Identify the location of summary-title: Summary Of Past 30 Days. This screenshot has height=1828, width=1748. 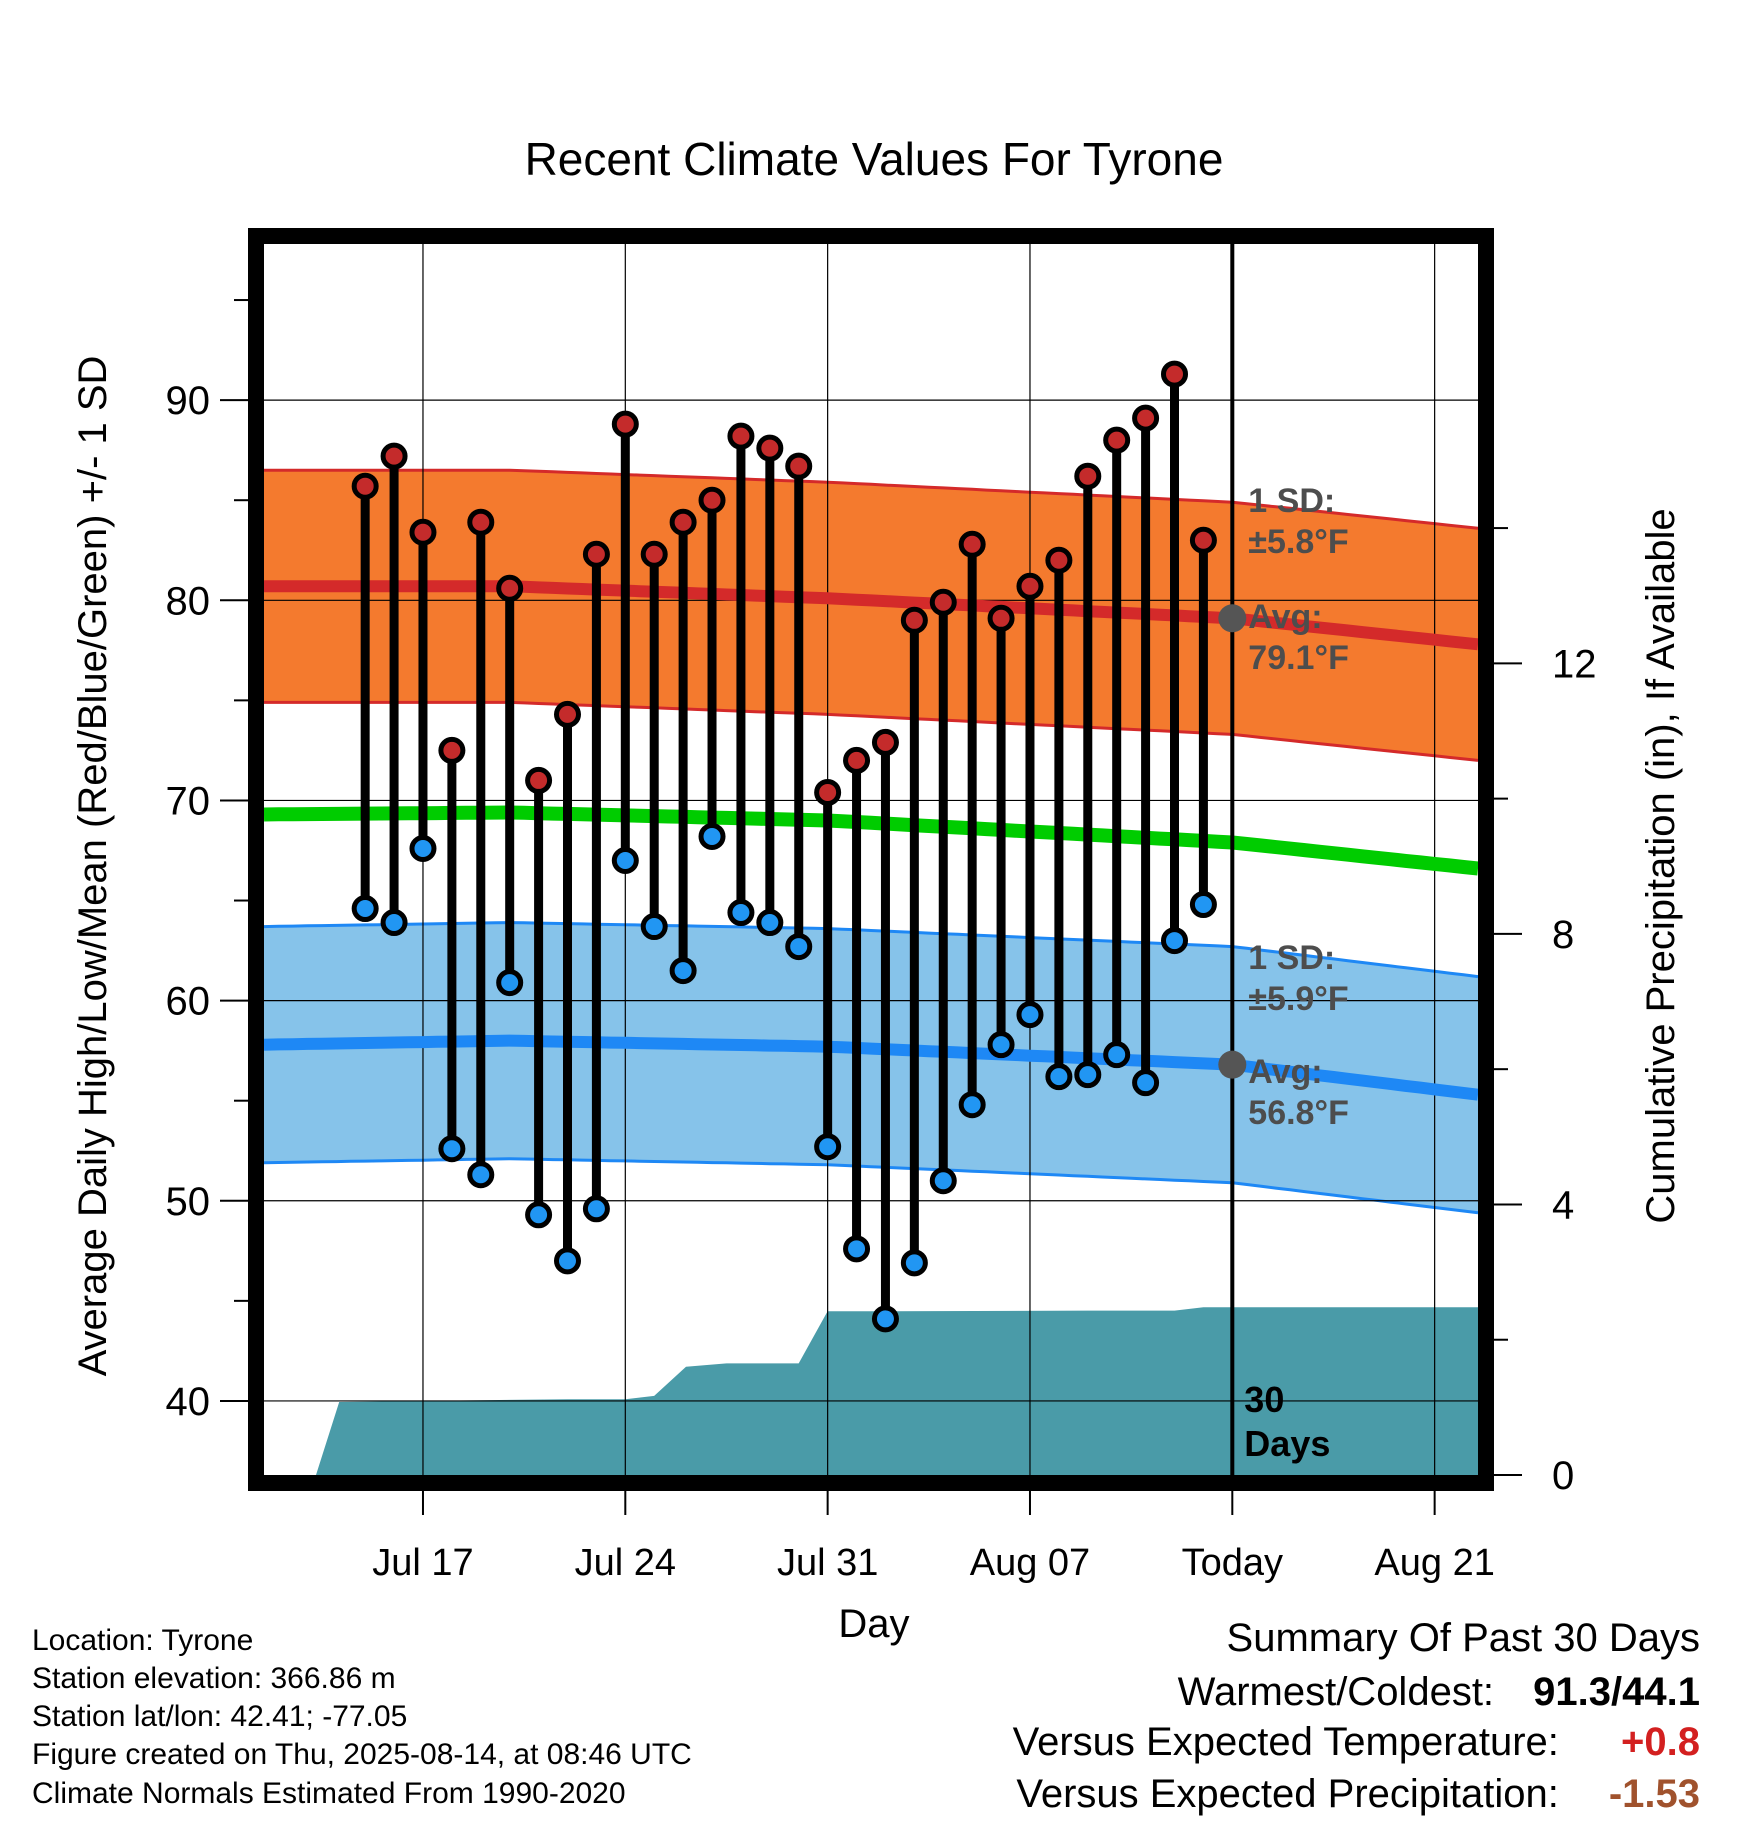
(1463, 1638).